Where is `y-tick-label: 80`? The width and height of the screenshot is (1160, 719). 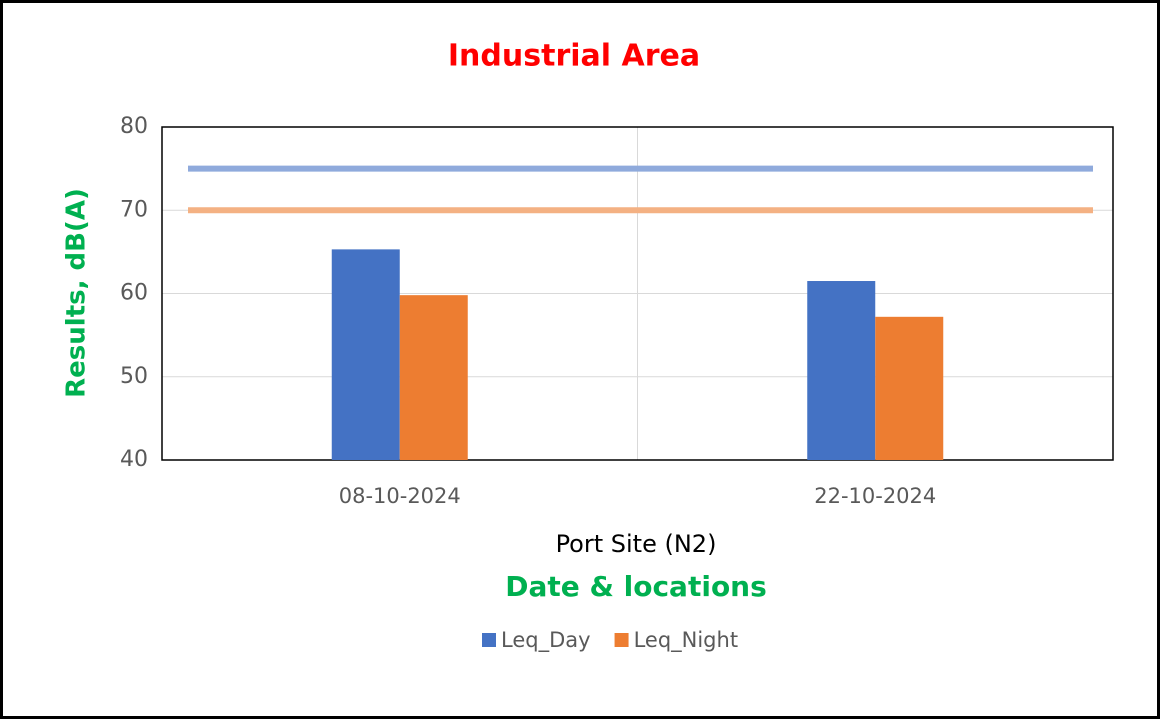 y-tick-label: 80 is located at coordinates (134, 126).